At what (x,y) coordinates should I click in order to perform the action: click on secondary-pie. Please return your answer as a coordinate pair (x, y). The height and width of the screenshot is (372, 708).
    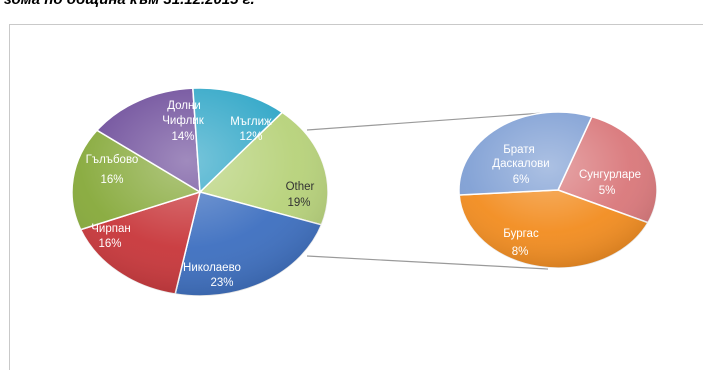
    Looking at the image, I should click on (558, 190).